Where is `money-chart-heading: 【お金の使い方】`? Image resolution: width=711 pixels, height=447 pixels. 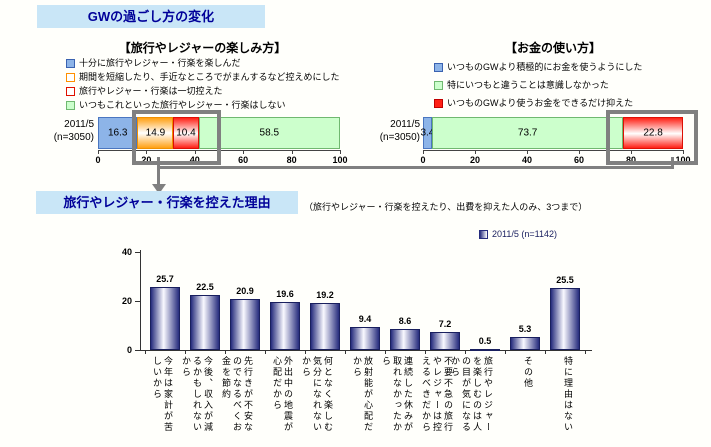
money-chart-heading: 【お金の使い方】 is located at coordinates (552, 48).